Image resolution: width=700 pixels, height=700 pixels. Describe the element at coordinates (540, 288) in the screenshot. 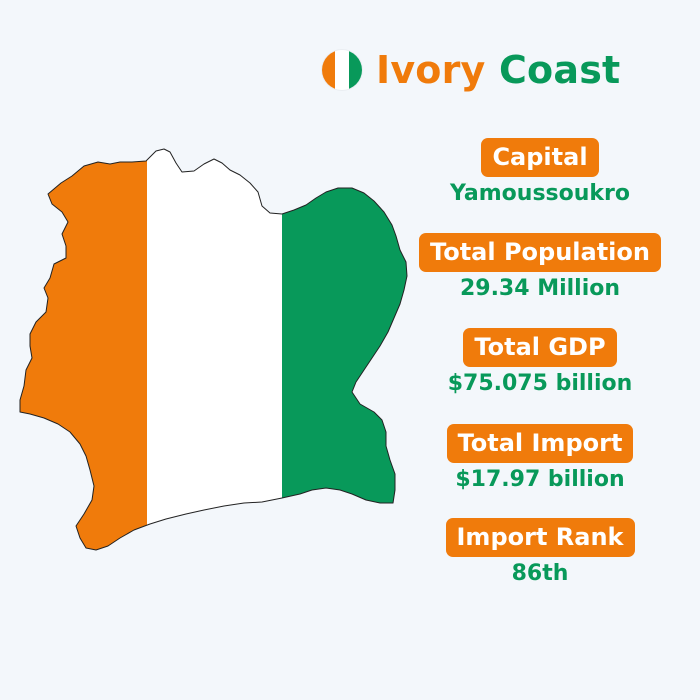

I see `fact-value: 29.34 Million` at that location.